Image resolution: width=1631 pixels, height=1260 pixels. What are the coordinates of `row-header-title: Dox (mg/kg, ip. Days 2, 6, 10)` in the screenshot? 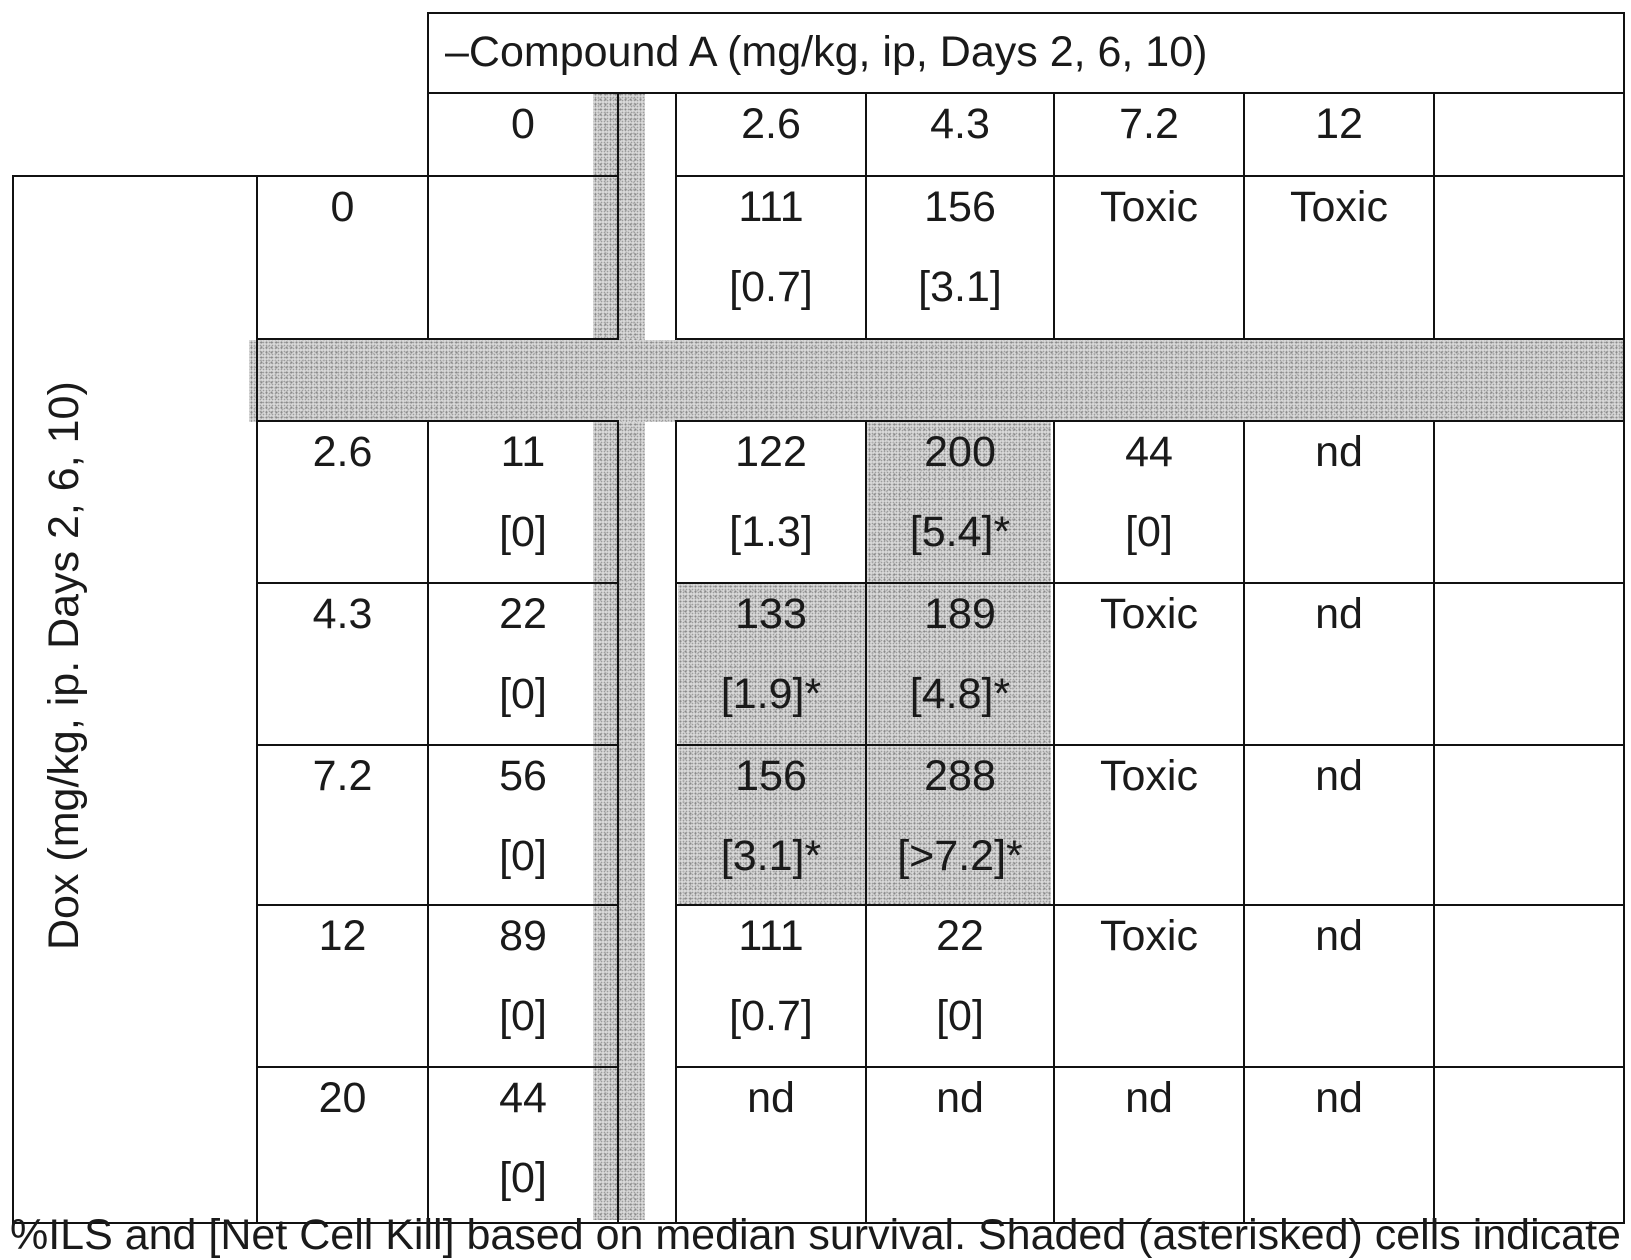 It's located at (64, 665).